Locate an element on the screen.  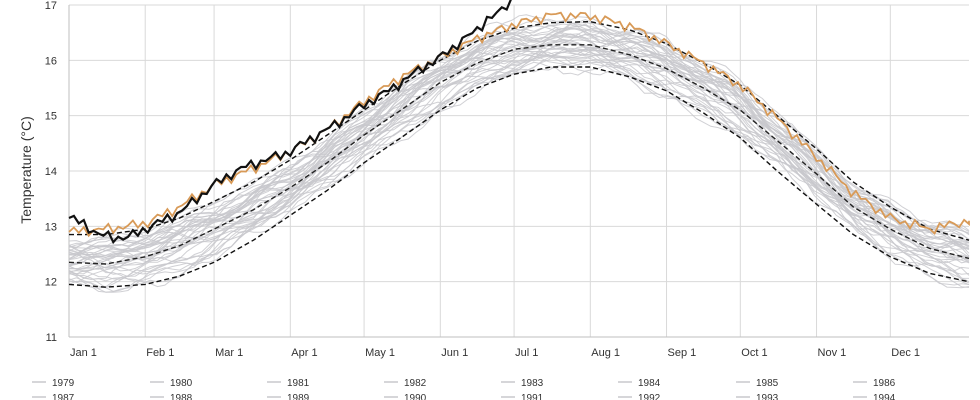
y-axis-title: Temperature (°C) is located at coordinates (26, 170).